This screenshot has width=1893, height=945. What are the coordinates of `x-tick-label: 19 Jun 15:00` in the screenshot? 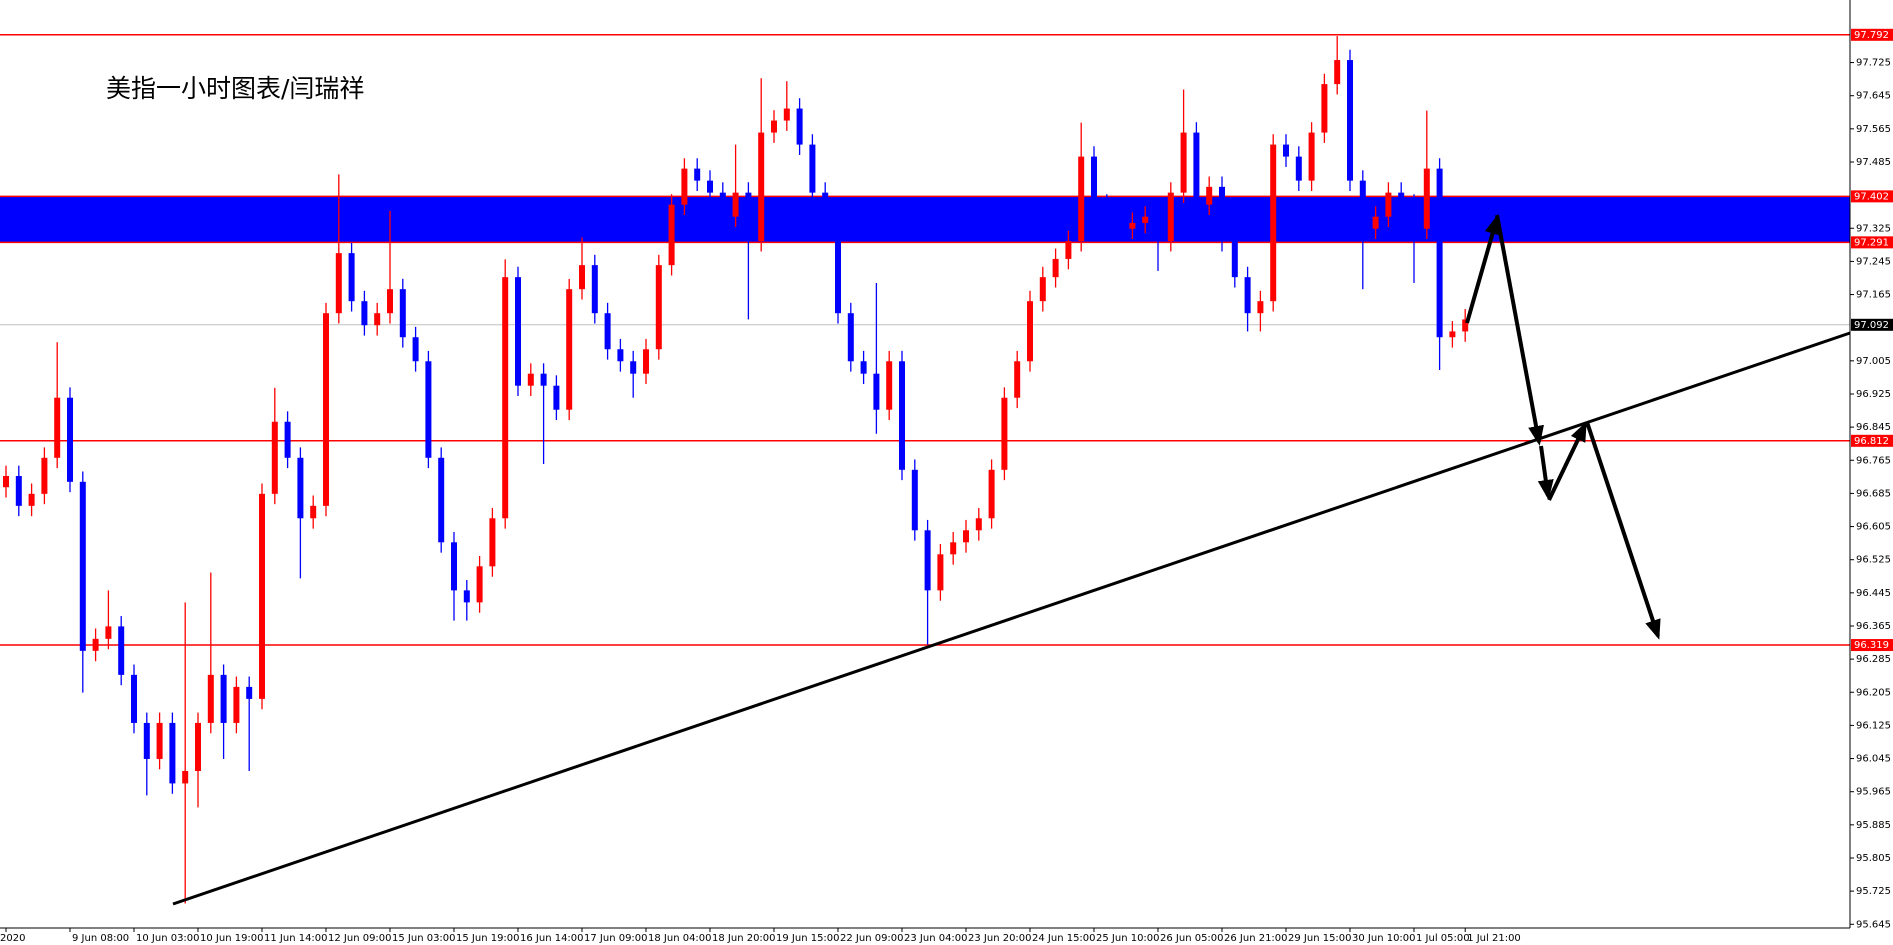 It's located at (808, 938).